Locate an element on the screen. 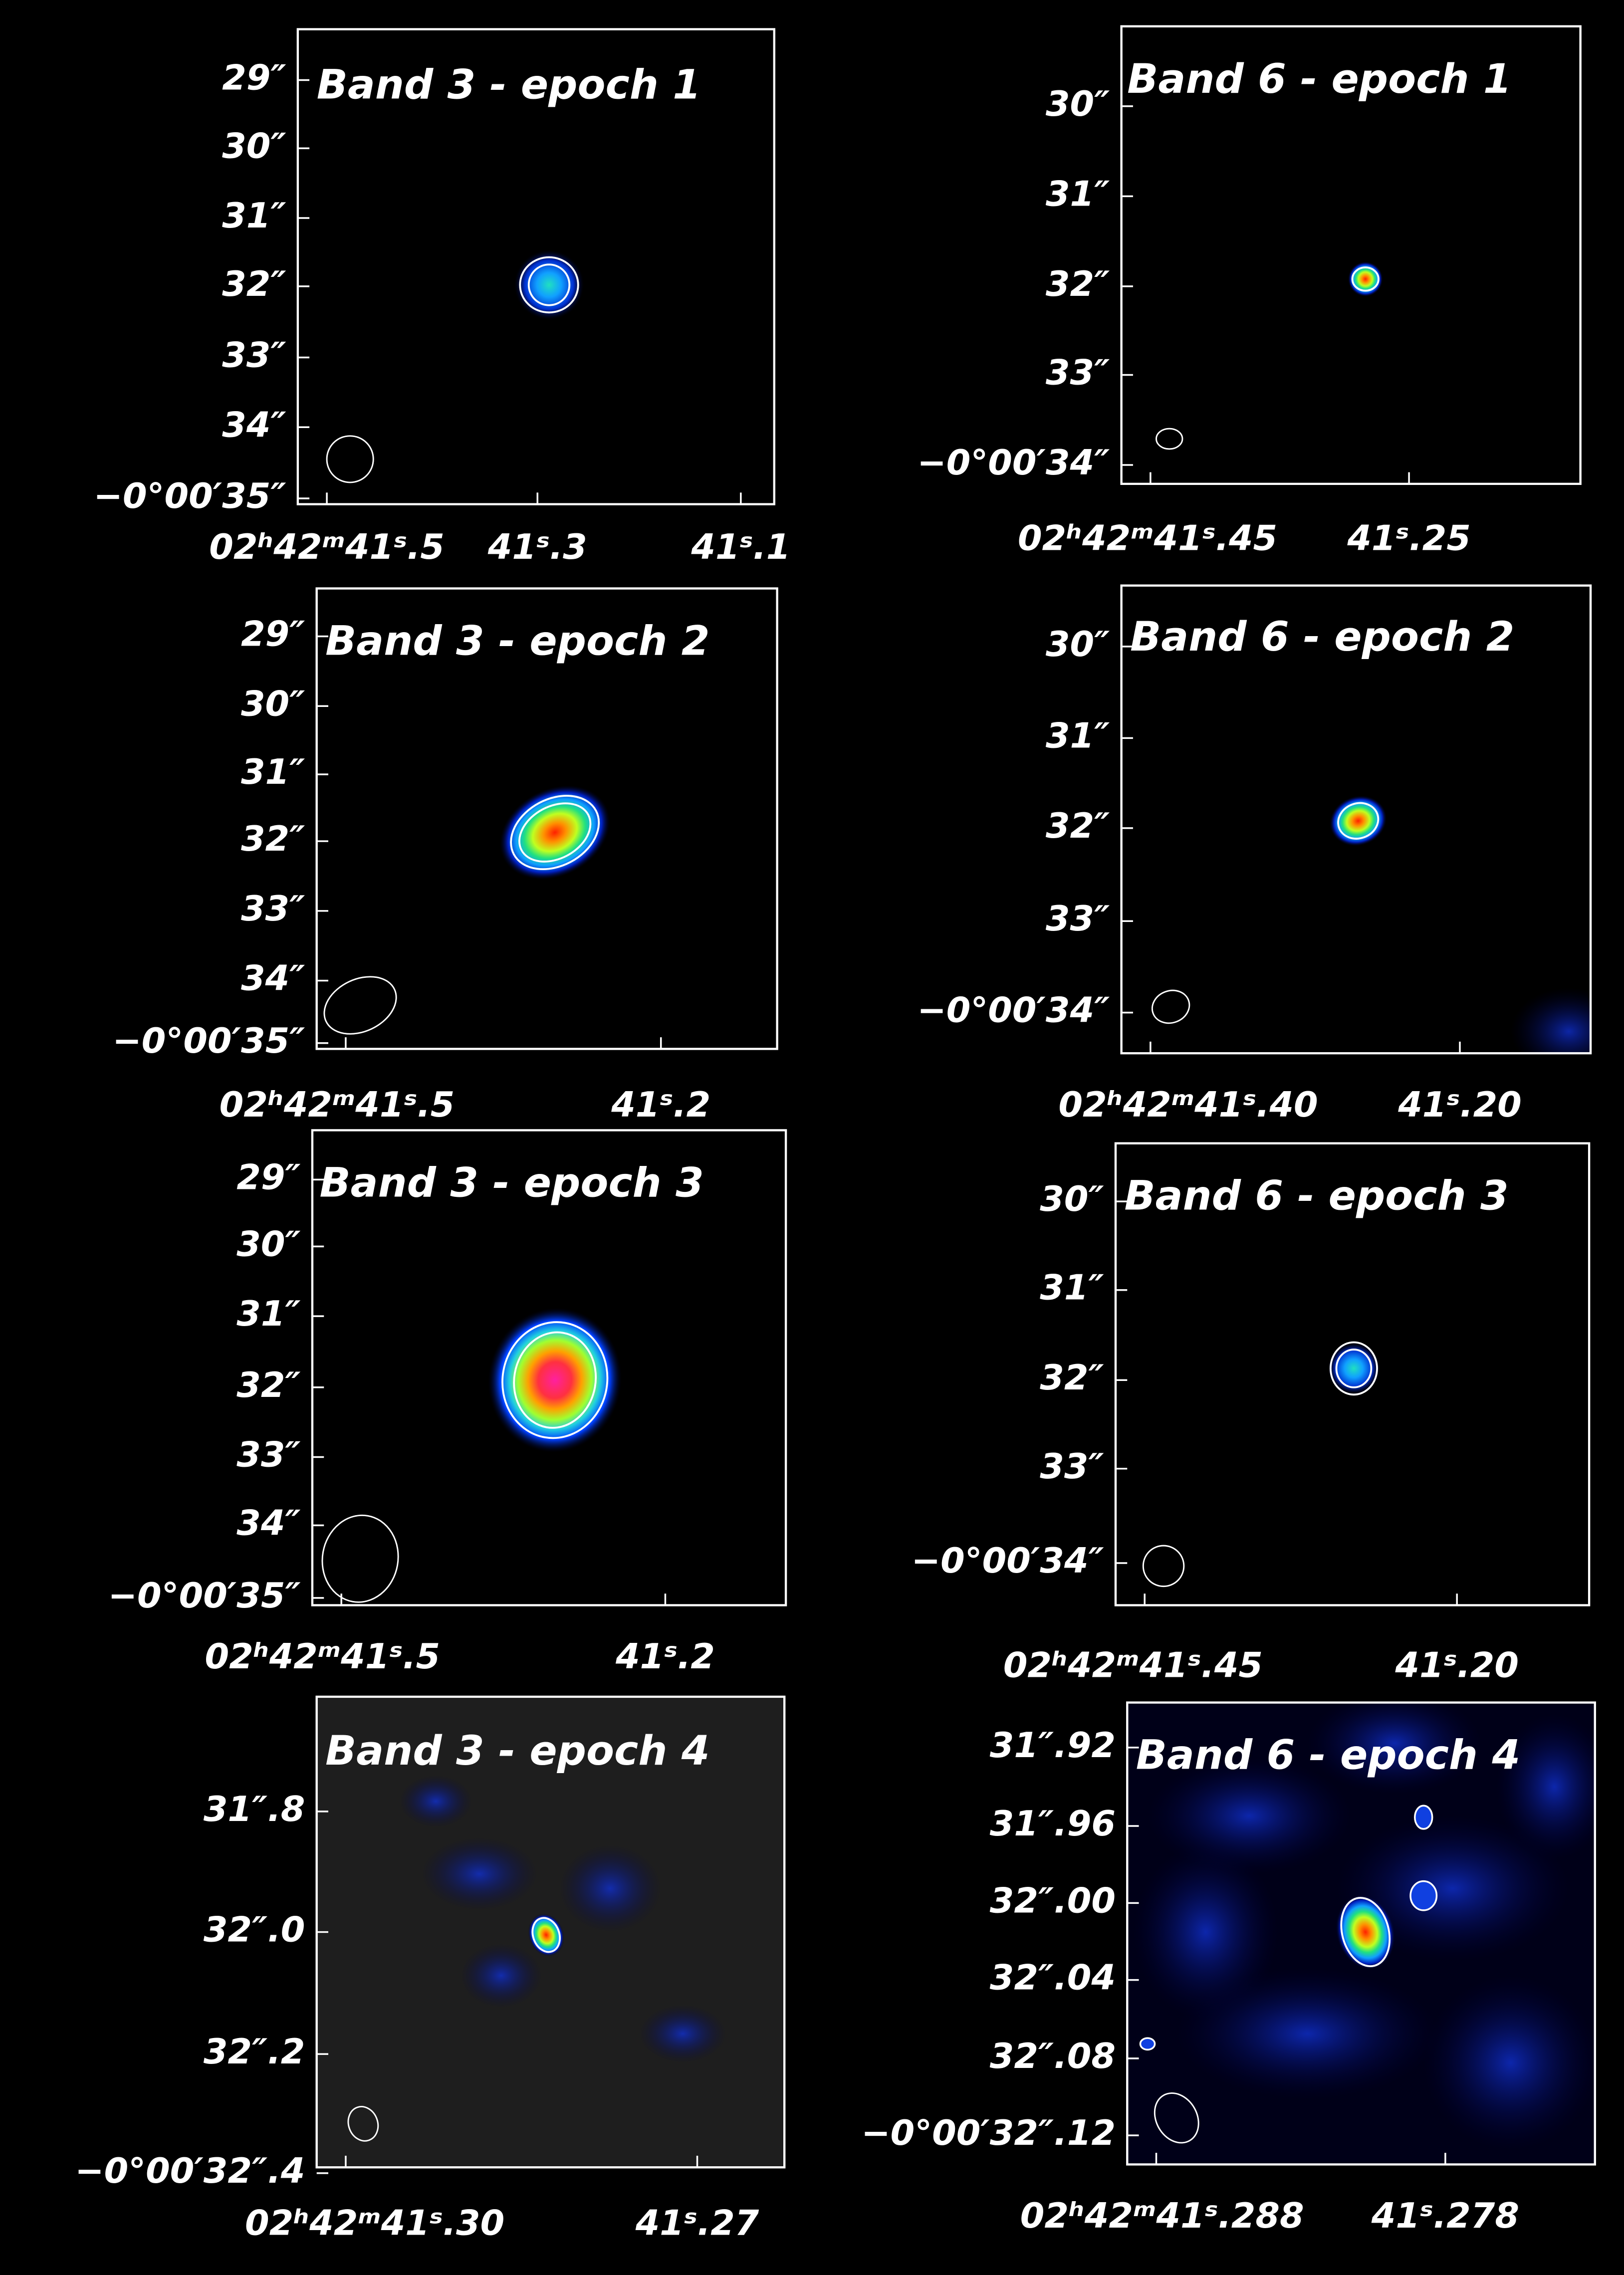  y-tick-label: 32″.00 is located at coordinates (1053, 1900).